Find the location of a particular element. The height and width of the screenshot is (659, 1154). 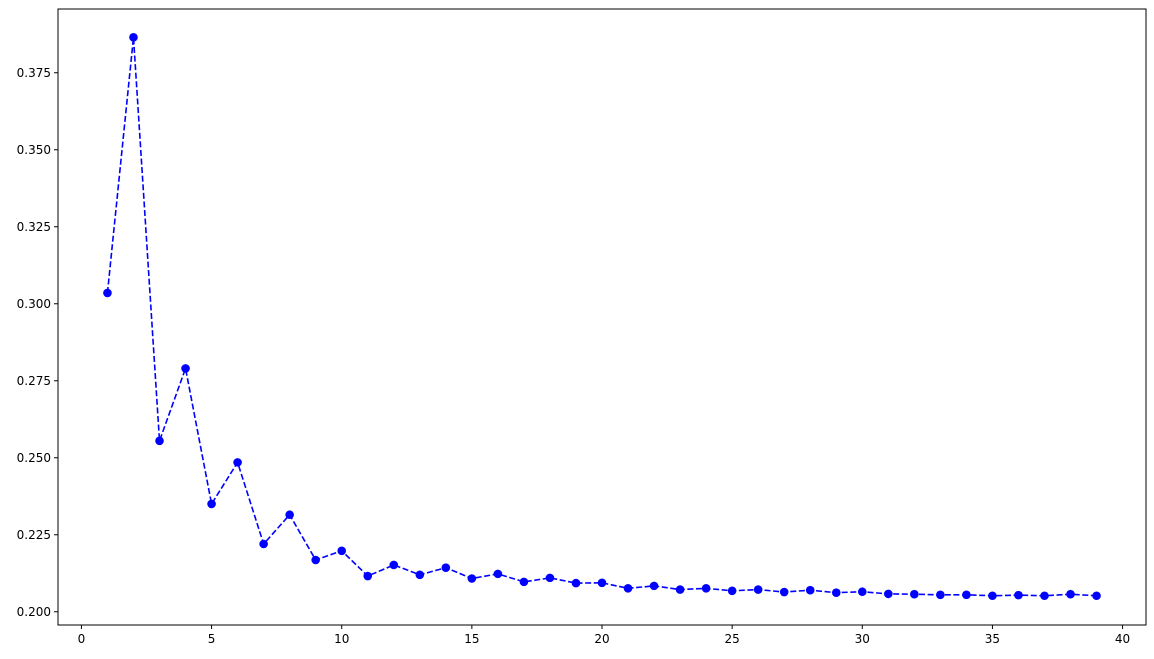

y-tick-label: 0.200 is located at coordinates (34, 612).